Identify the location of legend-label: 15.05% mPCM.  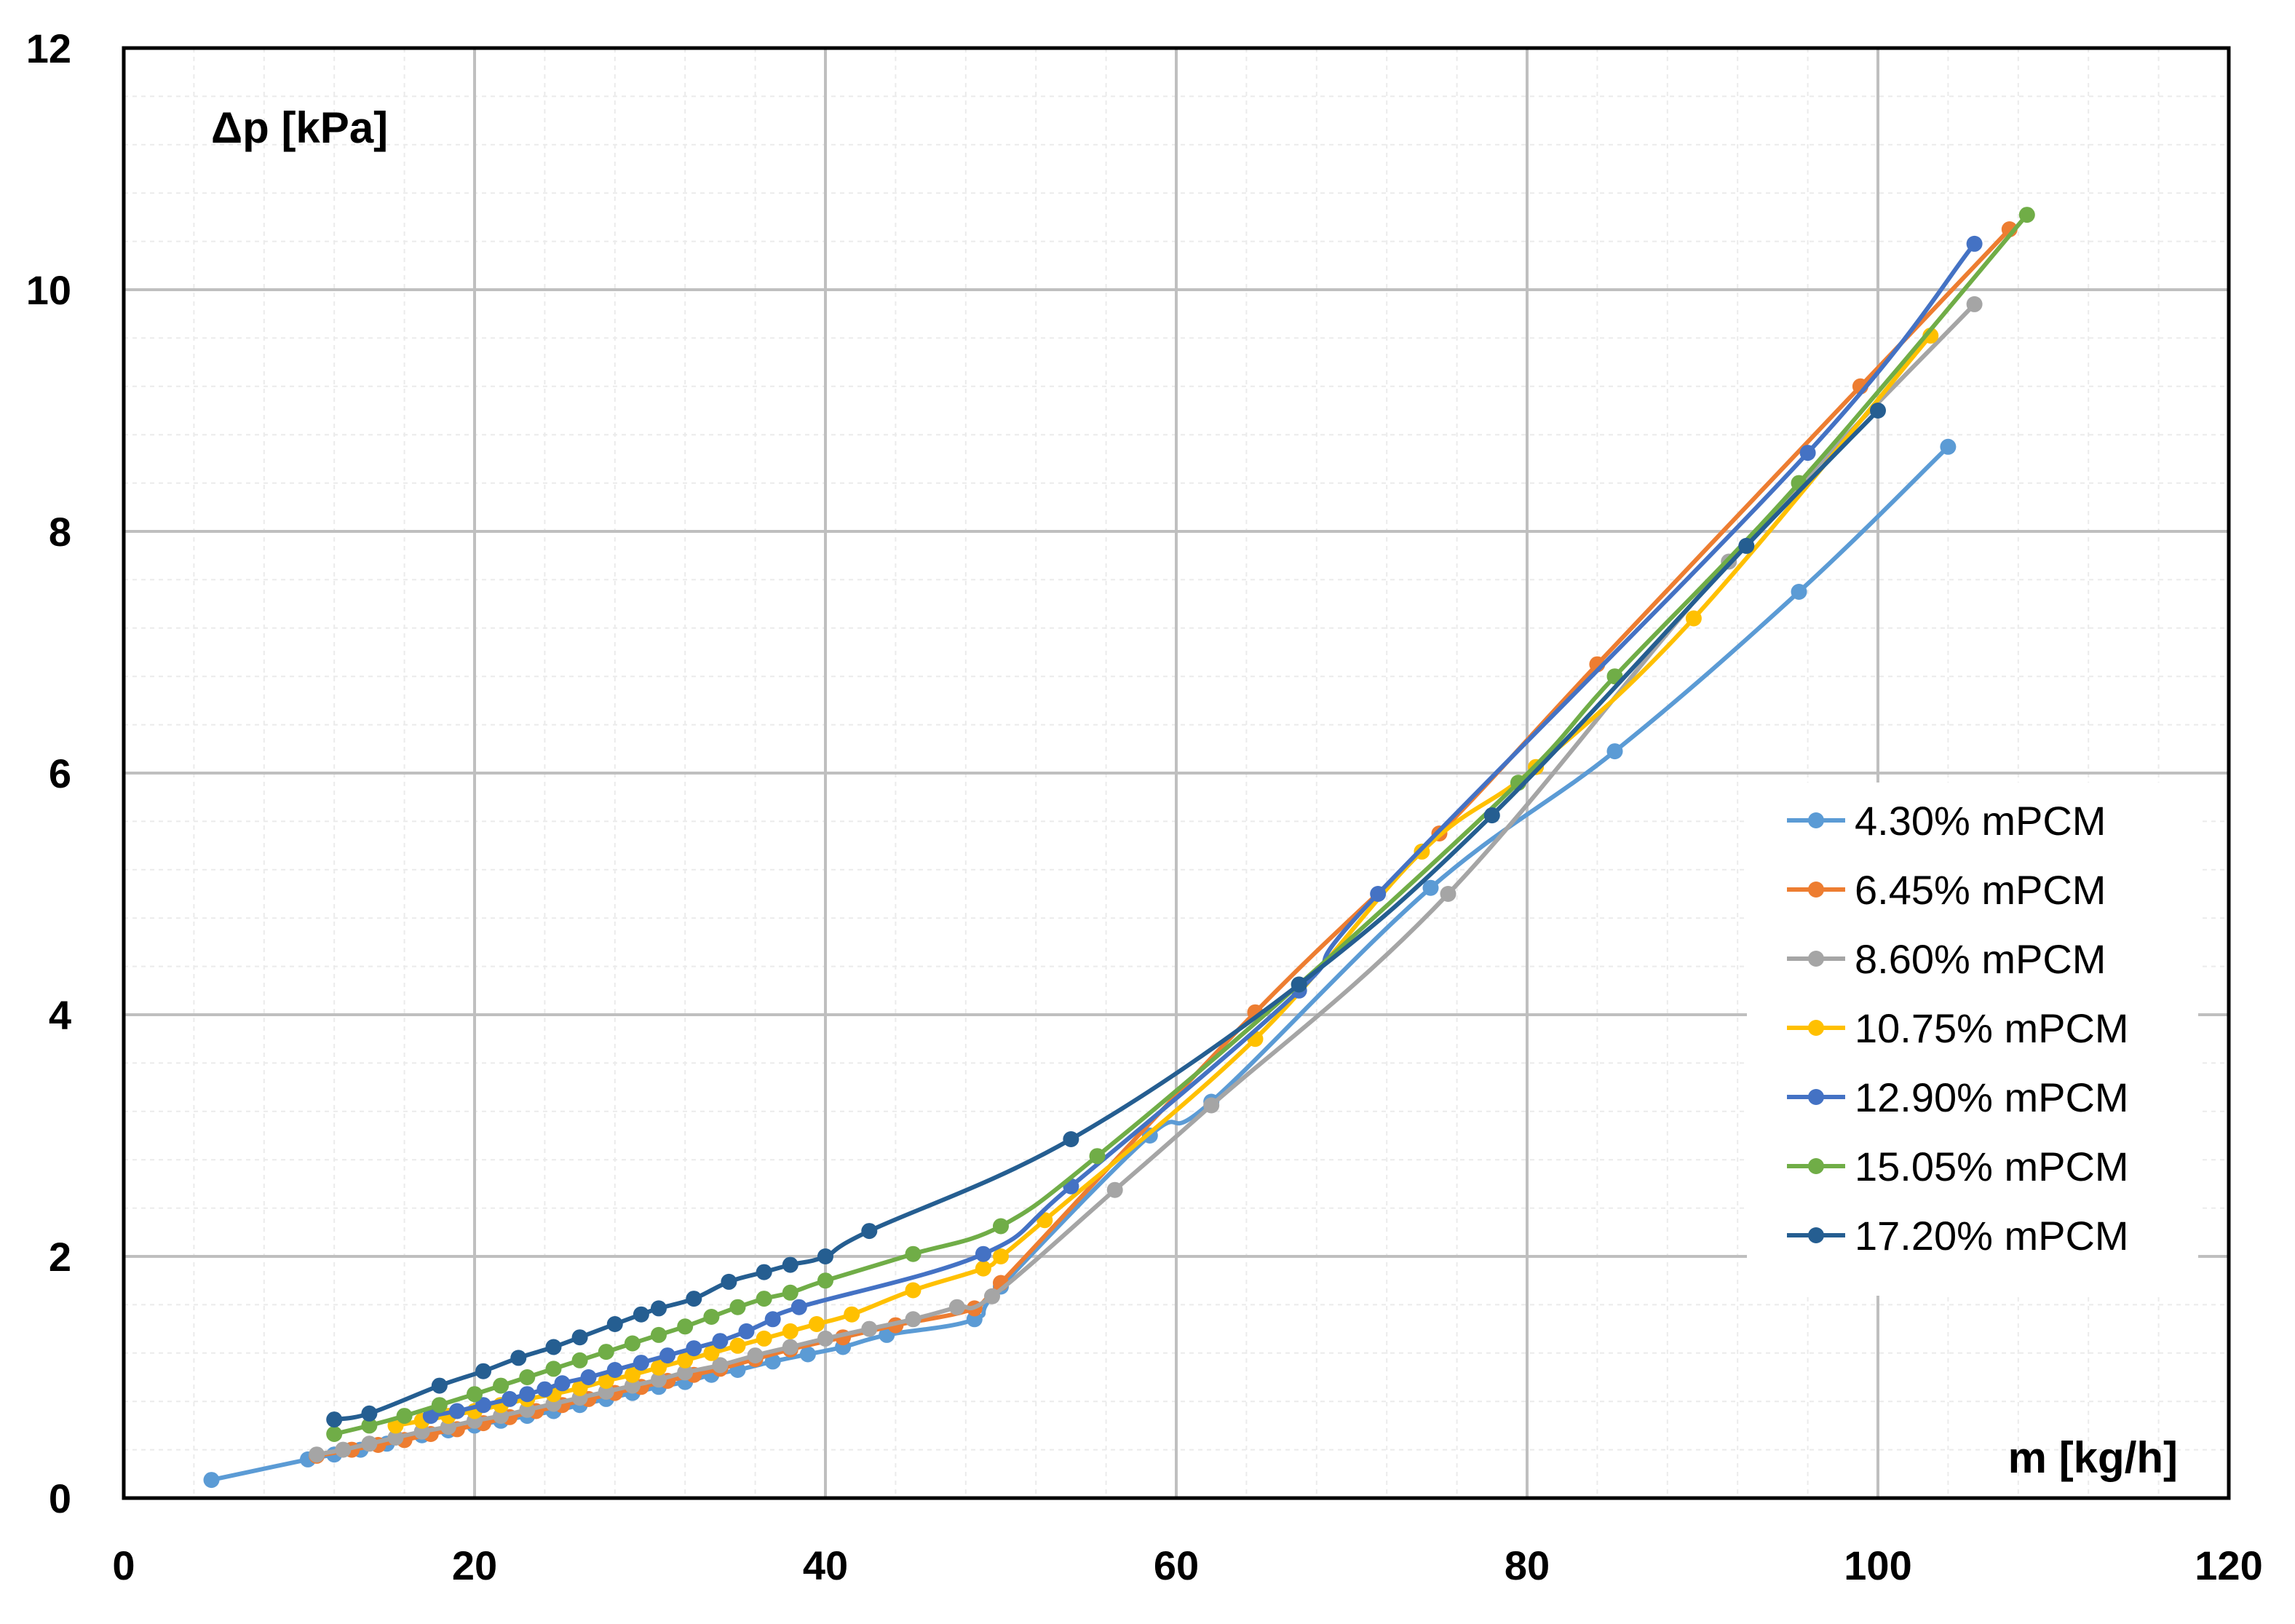
(1992, 1166).